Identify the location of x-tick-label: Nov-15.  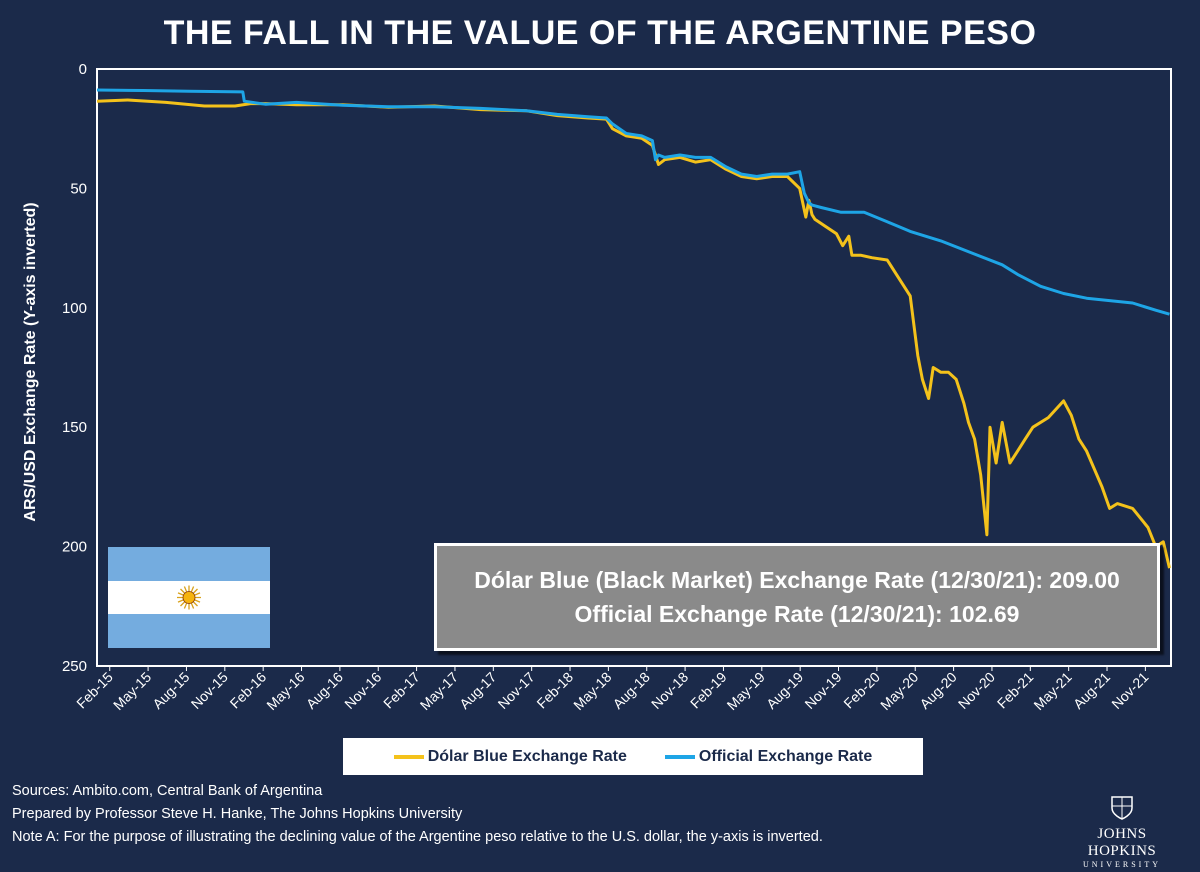
(209, 690).